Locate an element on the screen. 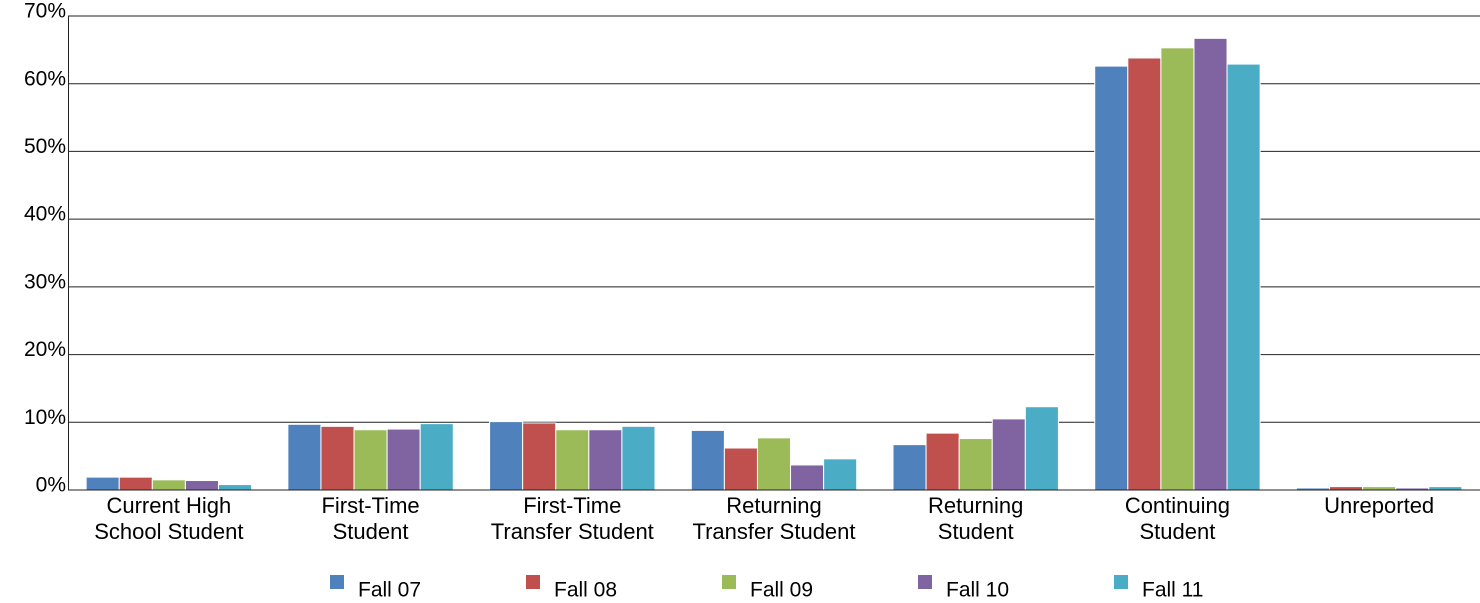 This screenshot has width=1480, height=603. y-tick-label: 20% is located at coordinates (45, 349).